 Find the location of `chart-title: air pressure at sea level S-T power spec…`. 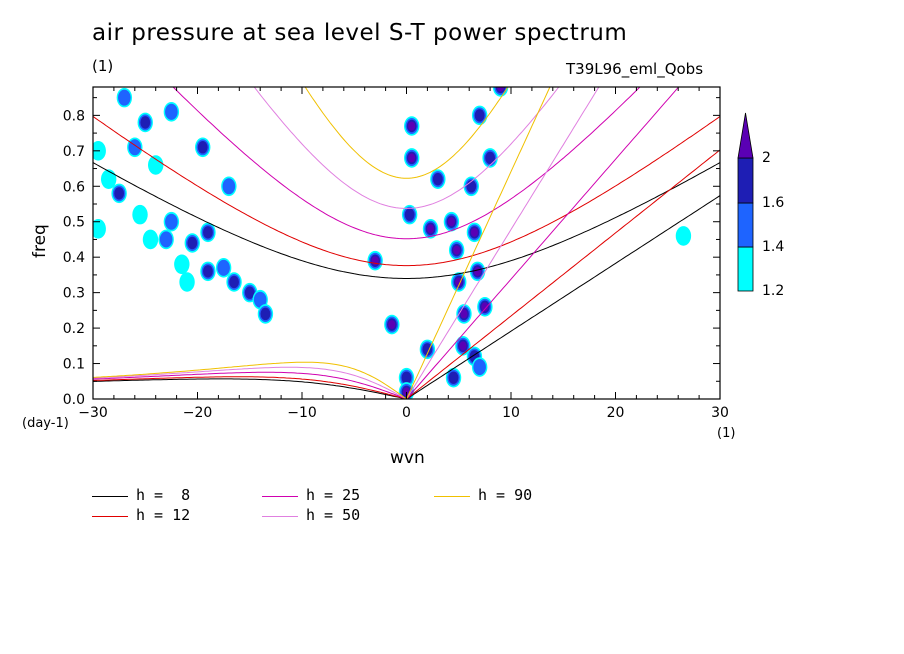

chart-title: air pressure at sea level S-T power spec… is located at coordinates (360, 33).